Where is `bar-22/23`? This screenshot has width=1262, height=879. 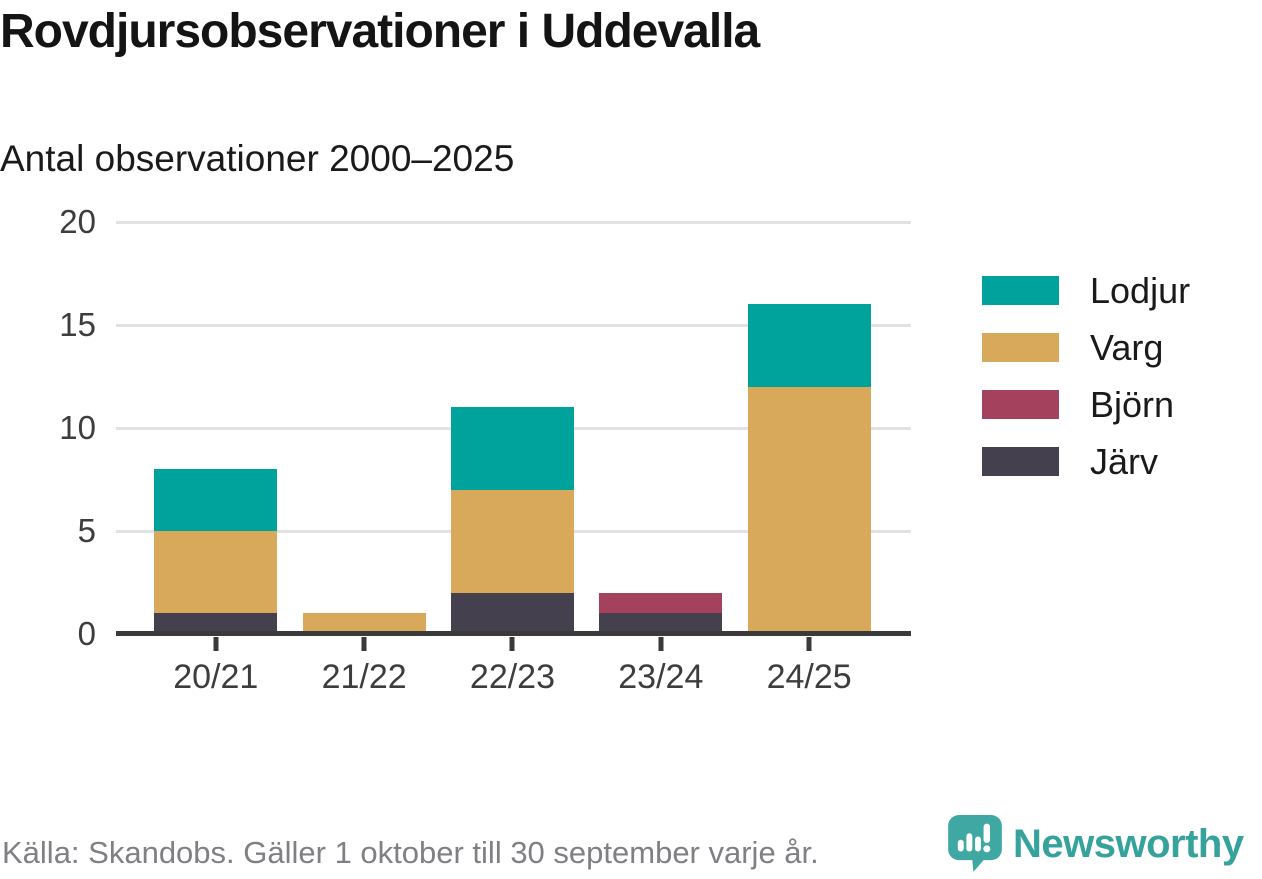 bar-22/23 is located at coordinates (512, 428).